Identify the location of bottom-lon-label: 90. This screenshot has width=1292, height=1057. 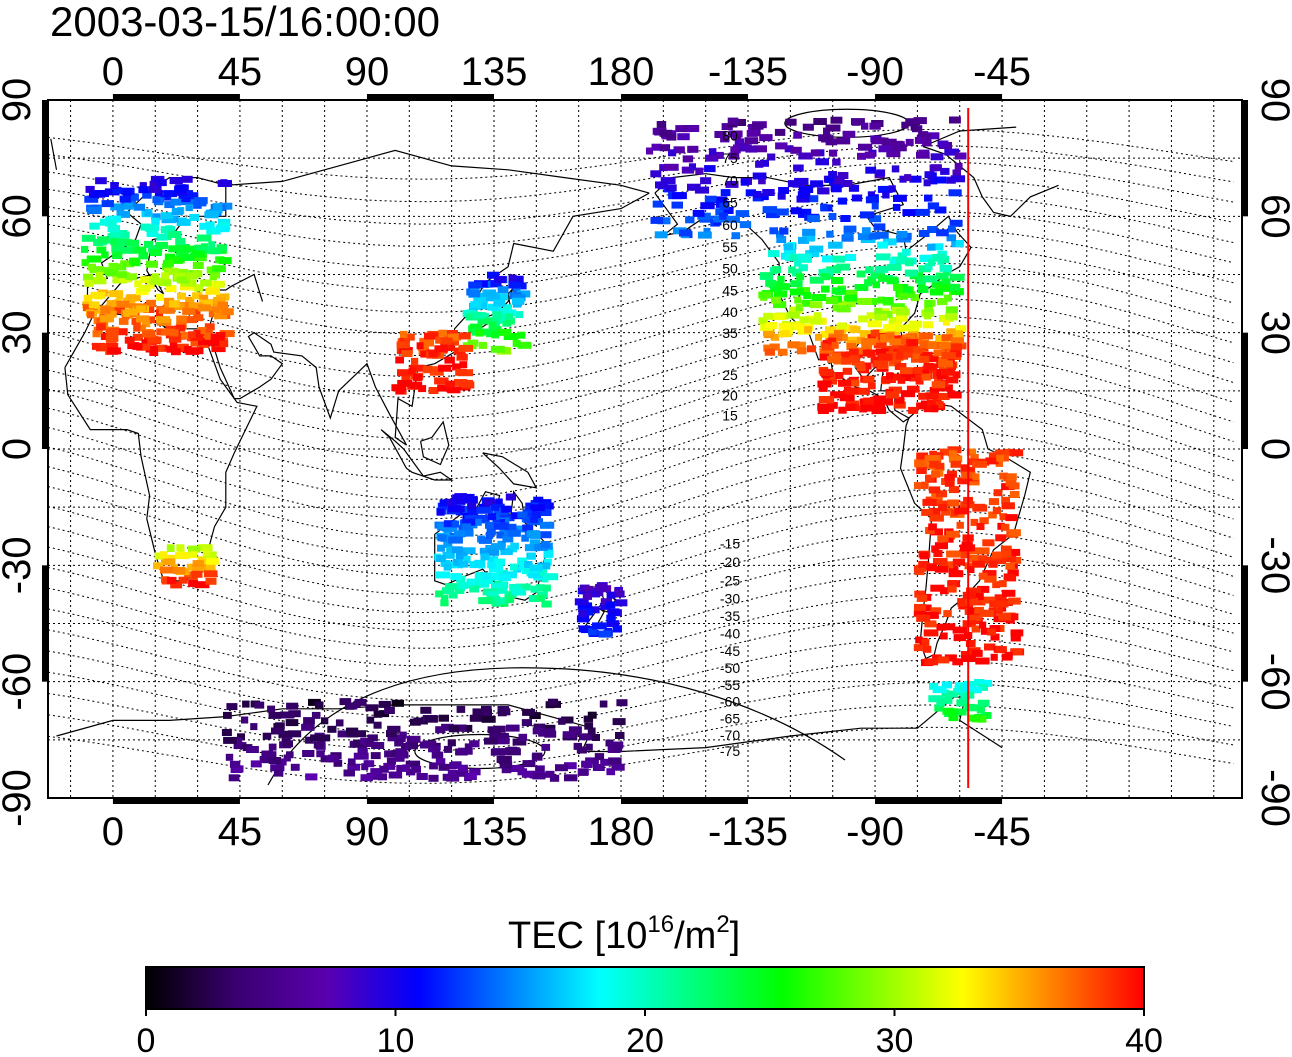
(367, 832).